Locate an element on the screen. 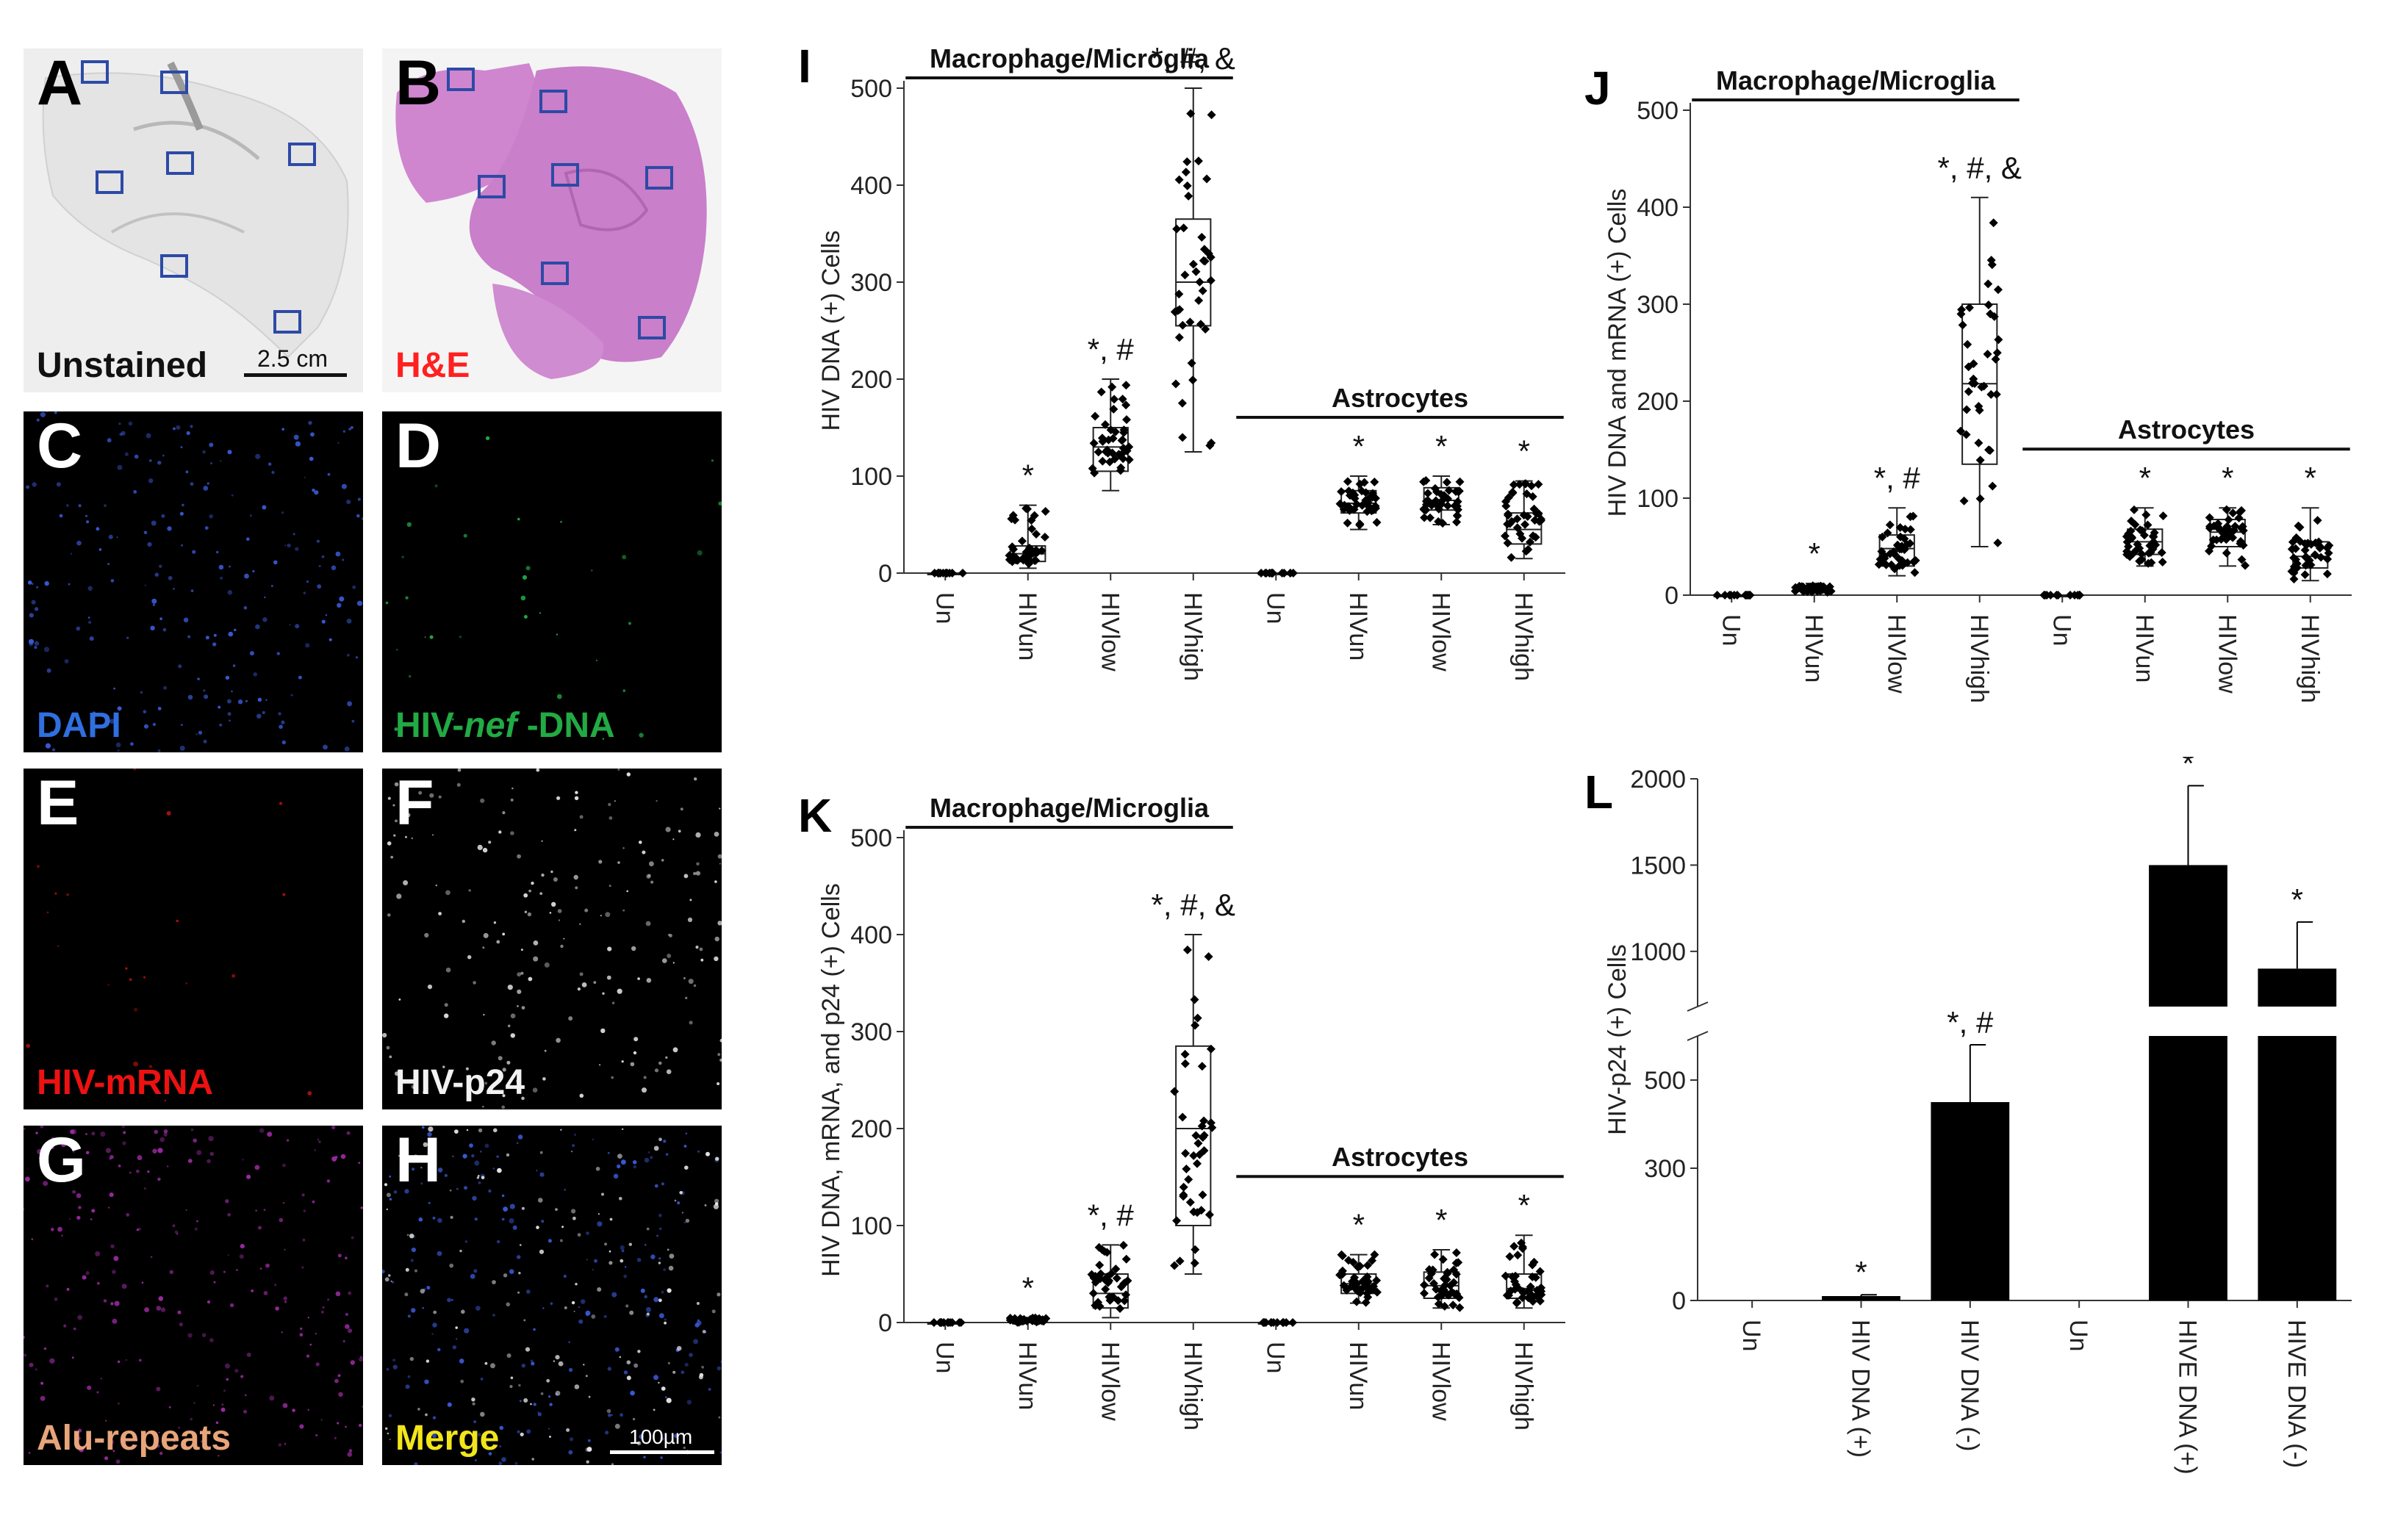  tile-e-label: HIV-mRNA is located at coordinates (125, 1082).